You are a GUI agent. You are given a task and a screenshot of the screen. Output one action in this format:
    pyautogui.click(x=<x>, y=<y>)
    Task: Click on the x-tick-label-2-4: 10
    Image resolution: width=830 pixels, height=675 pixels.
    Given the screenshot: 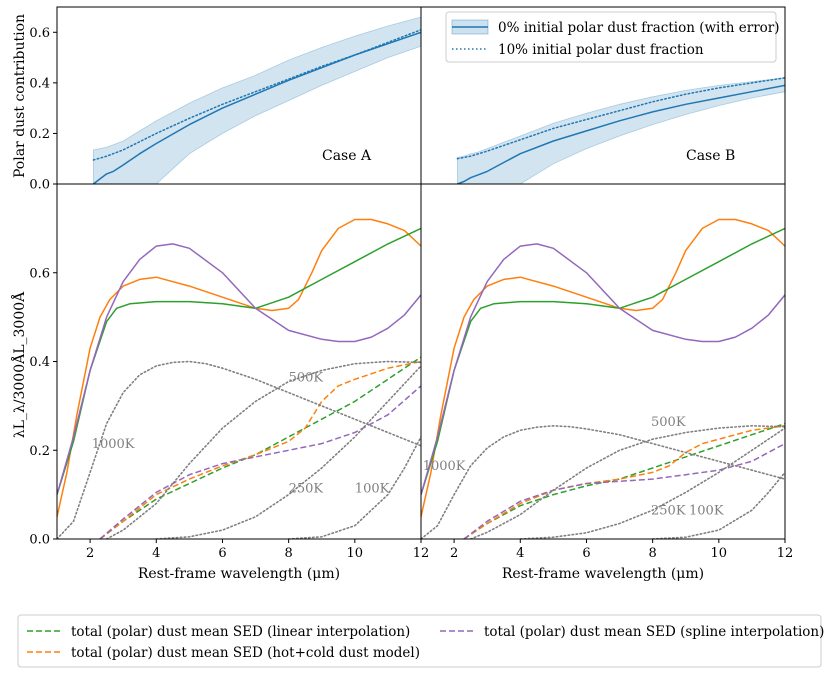 What is the action you would take?
    pyautogui.click(x=355, y=553)
    